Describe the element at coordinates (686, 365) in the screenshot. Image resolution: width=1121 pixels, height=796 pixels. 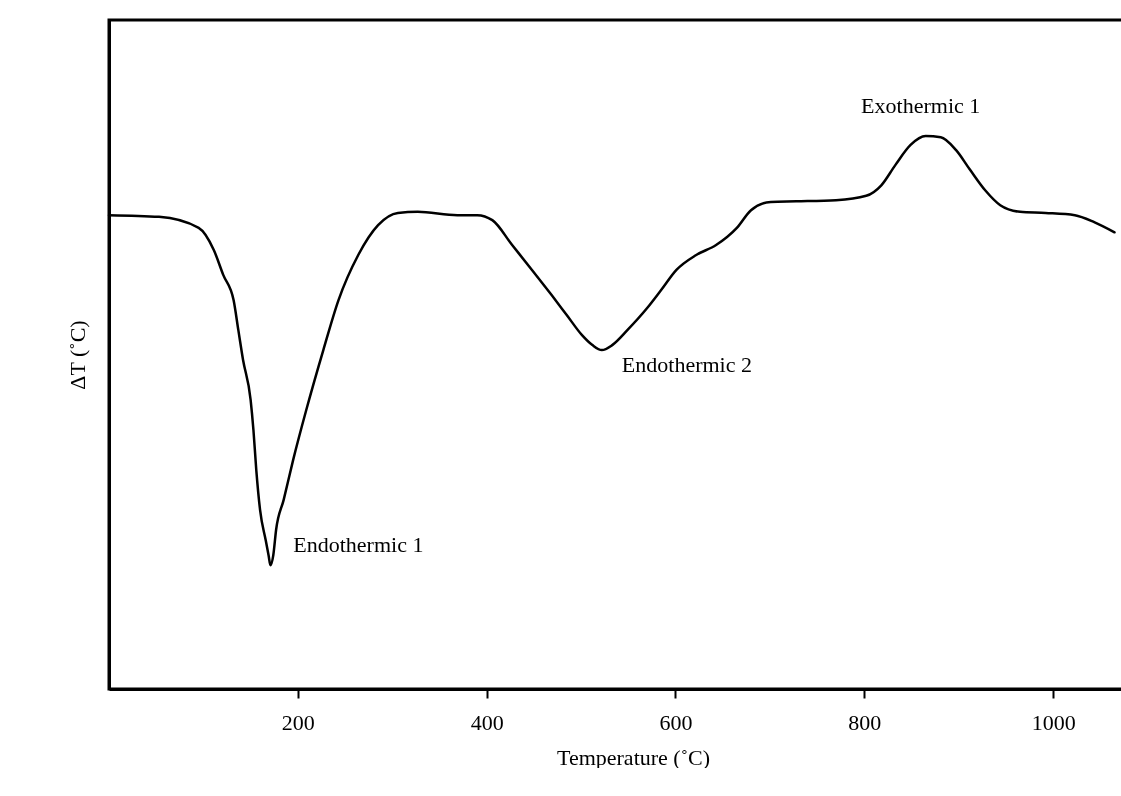
I see `annotation: Endothermic 2` at that location.